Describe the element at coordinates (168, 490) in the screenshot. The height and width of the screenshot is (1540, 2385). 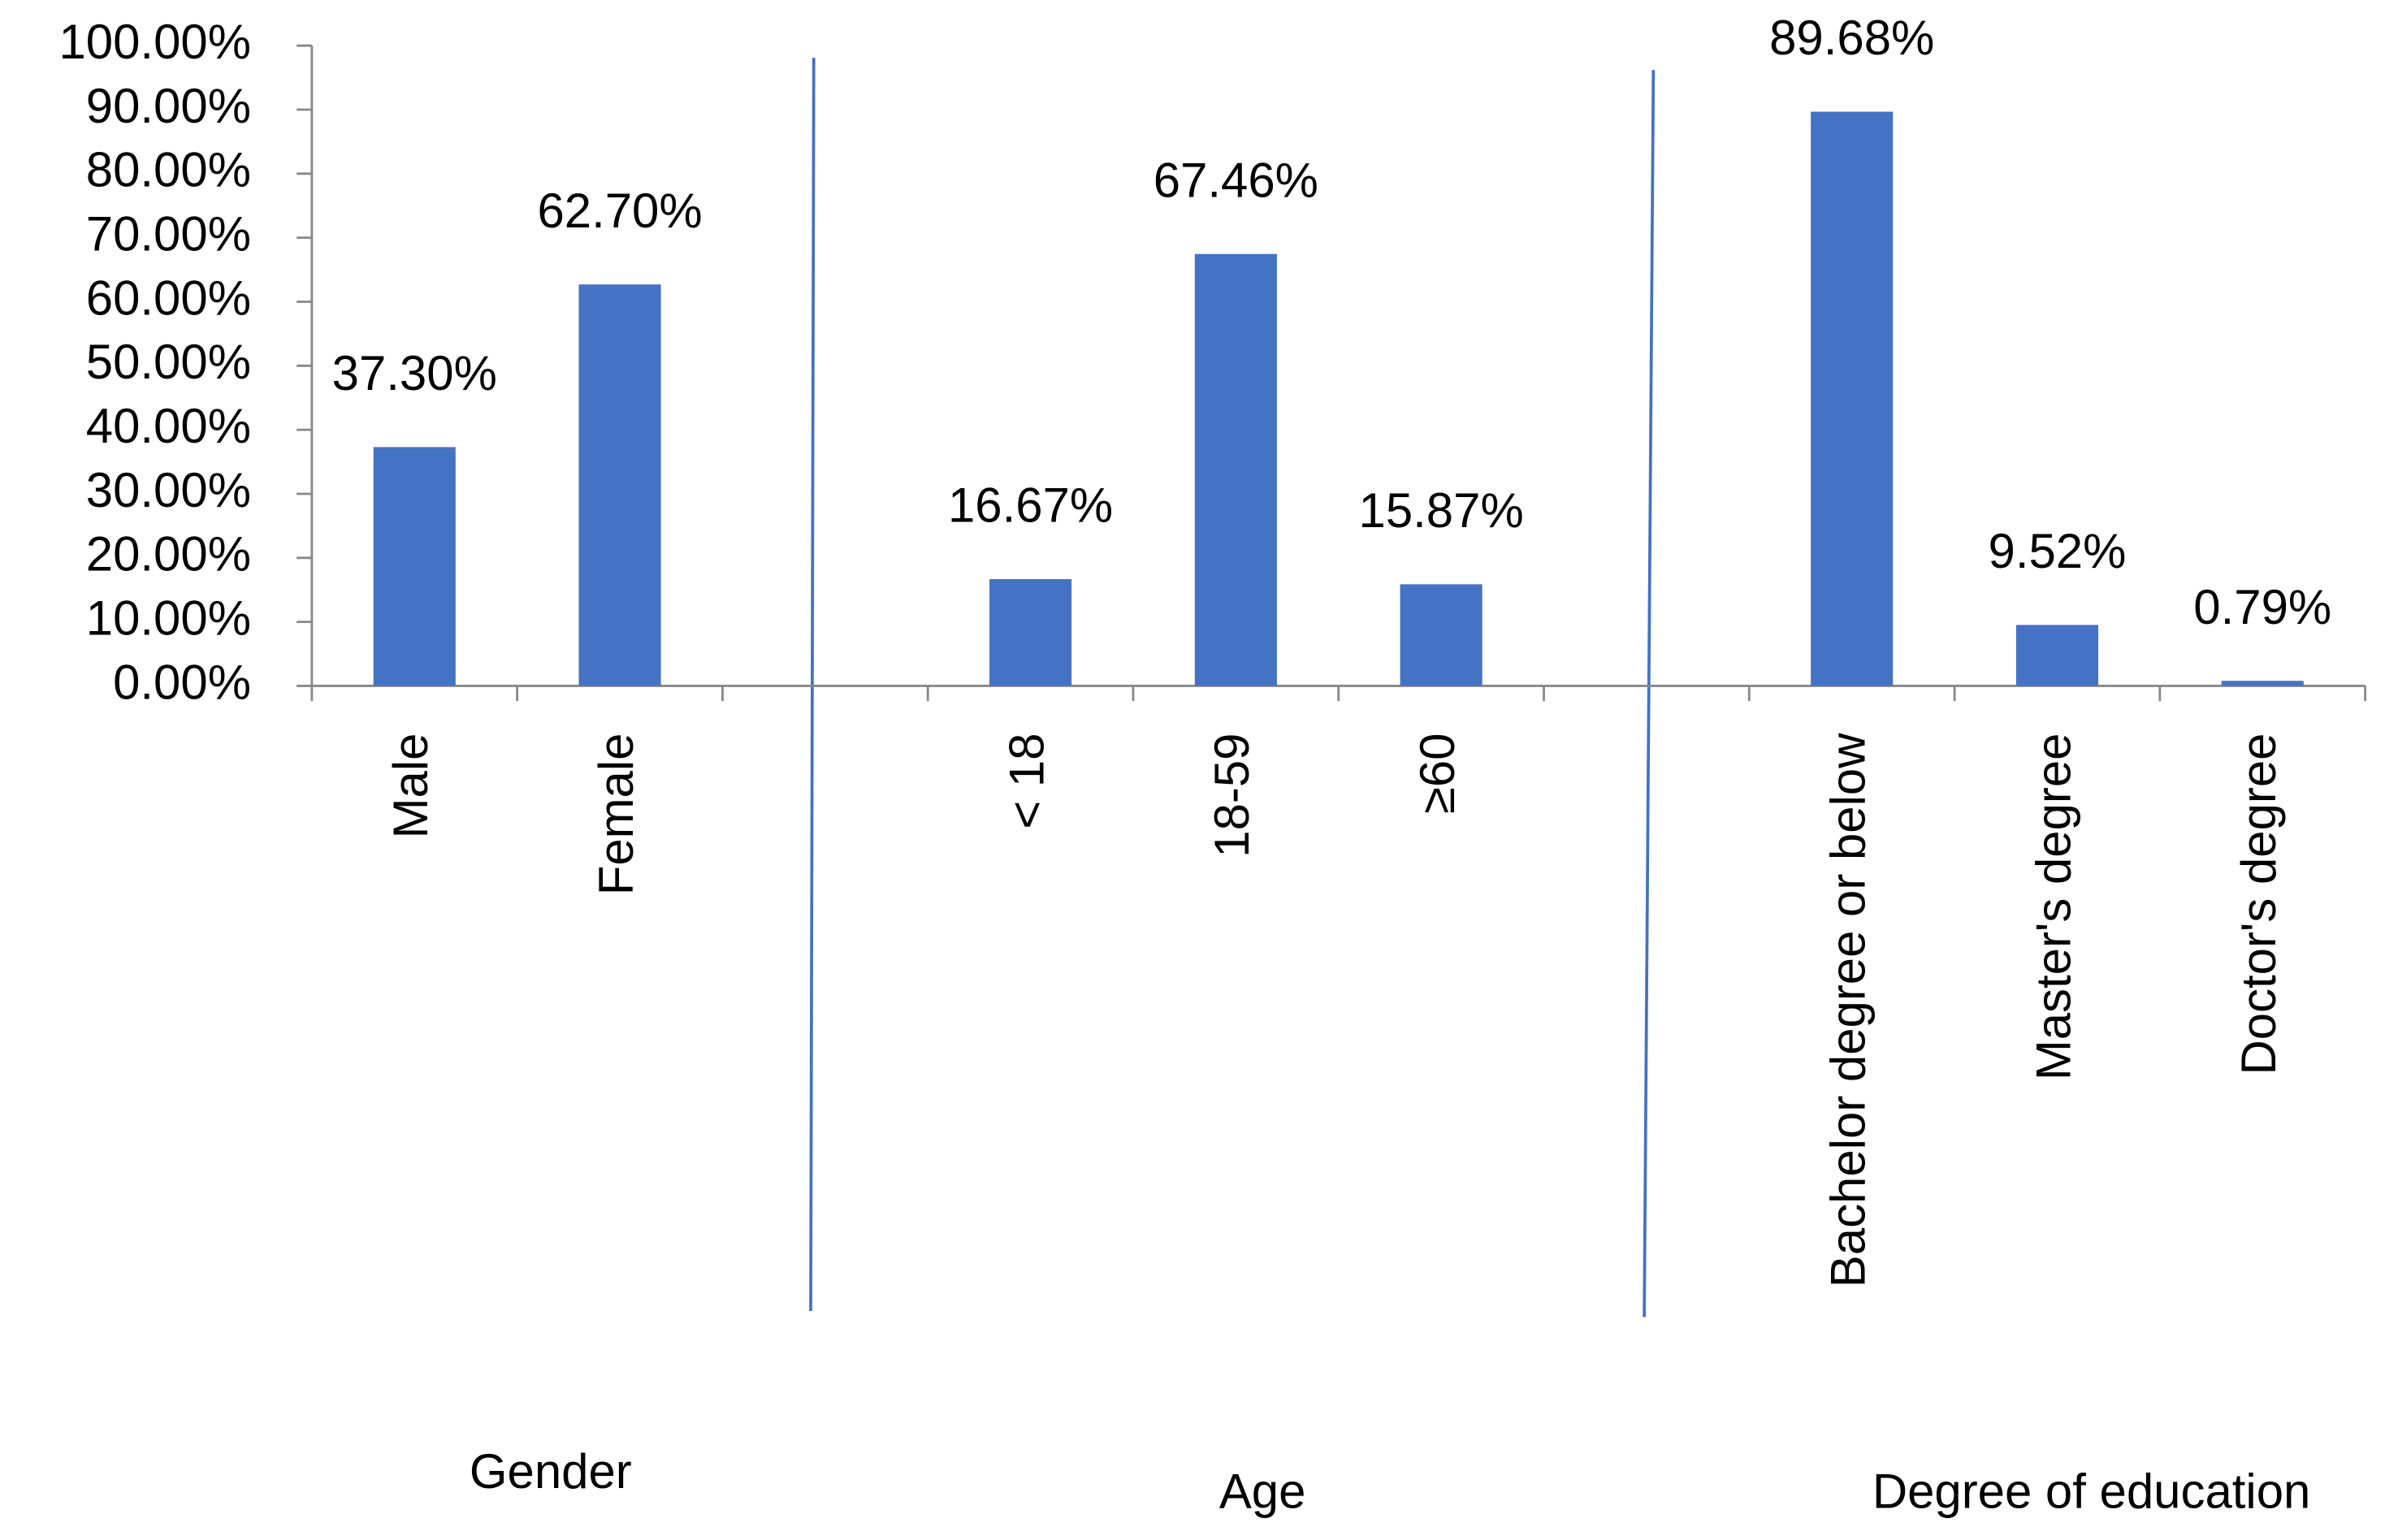
I see `y-tick-label: 30.00%` at that location.